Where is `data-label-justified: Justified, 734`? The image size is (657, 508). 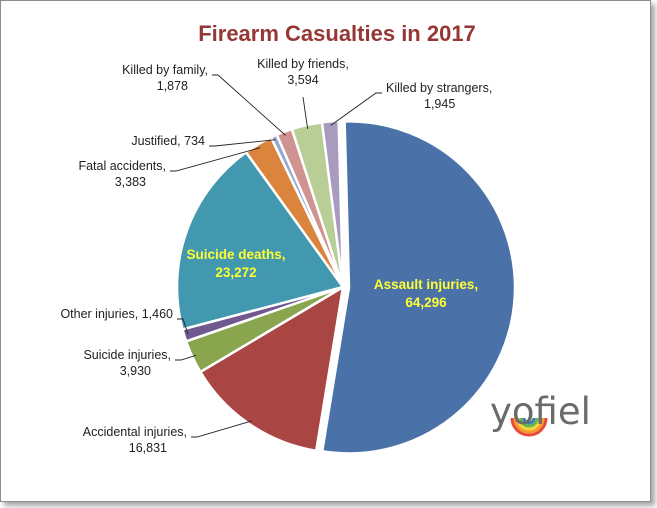 data-label-justified: Justified, 734 is located at coordinates (168, 141).